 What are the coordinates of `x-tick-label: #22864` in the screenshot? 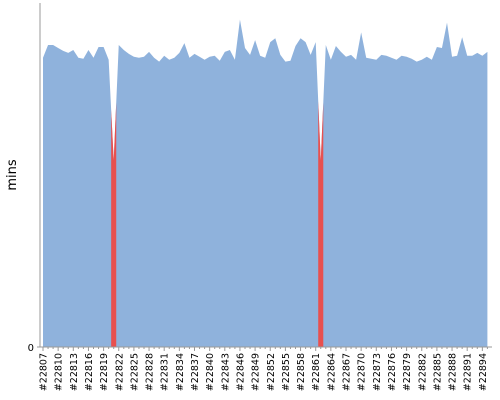 It's located at (331, 372).